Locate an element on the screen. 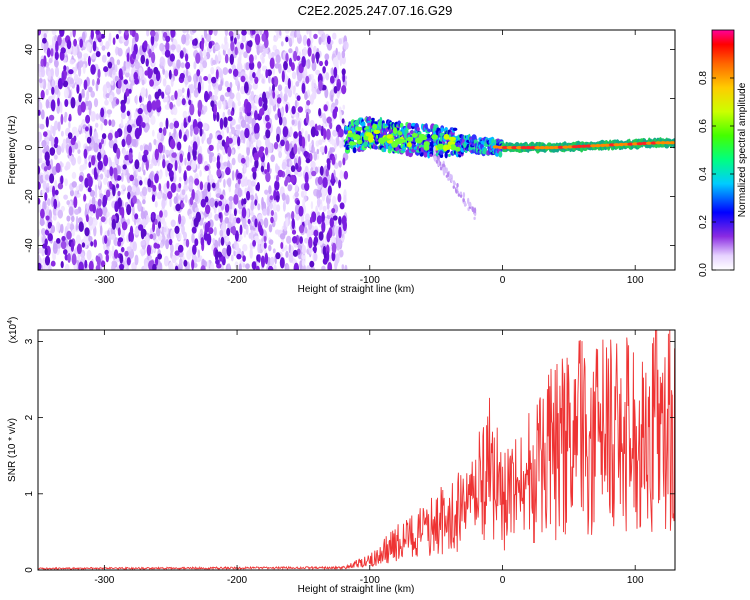  spectrogram-y-label: Frequency (Hz) is located at coordinates (12, 150).